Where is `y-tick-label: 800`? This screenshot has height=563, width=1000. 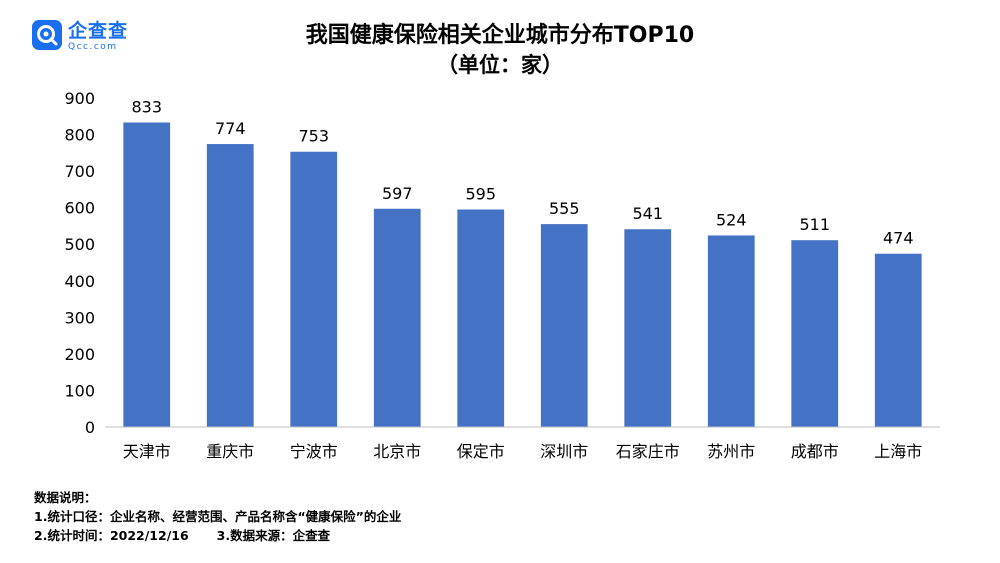 y-tick-label: 800 is located at coordinates (79, 135).